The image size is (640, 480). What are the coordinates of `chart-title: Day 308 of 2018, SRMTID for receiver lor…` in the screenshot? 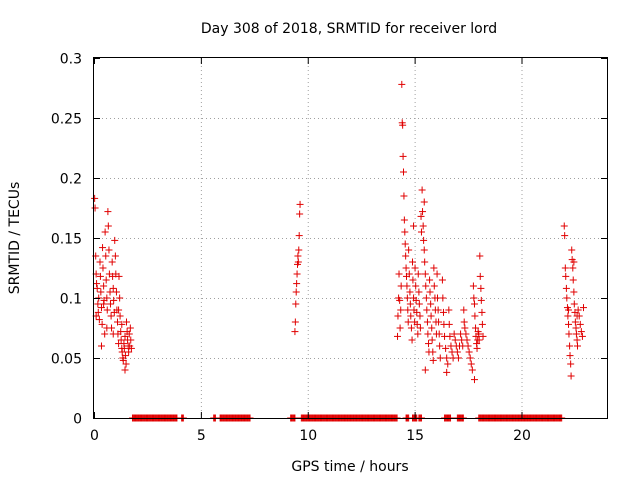 It's located at (349, 29).